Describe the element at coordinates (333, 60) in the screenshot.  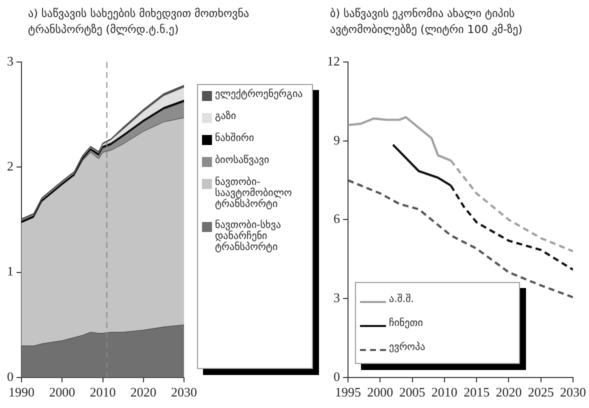
I see `y-tick-label: 12` at that location.